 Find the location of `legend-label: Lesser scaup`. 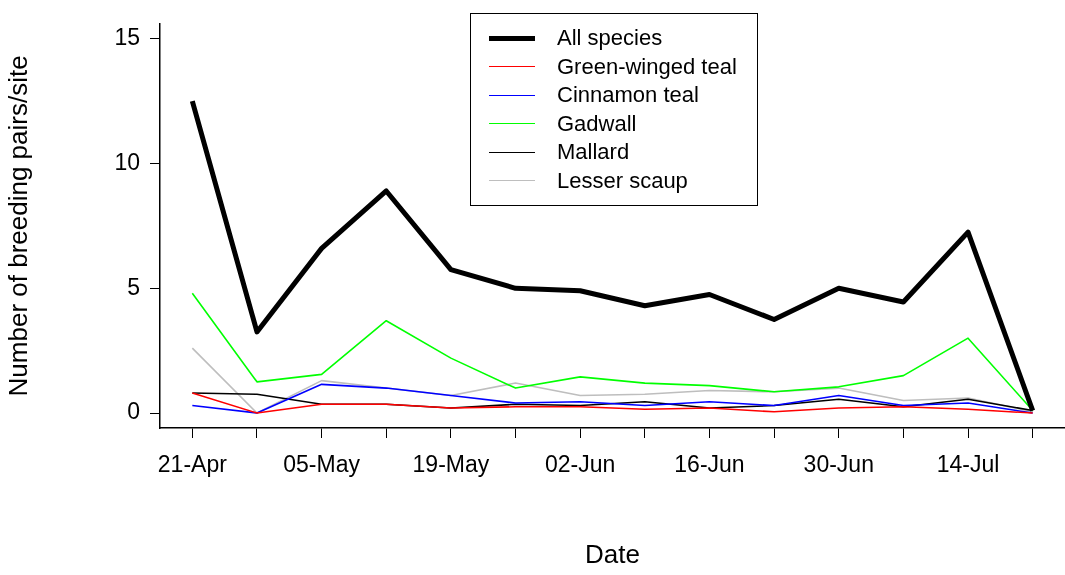

legend-label: Lesser scaup is located at coordinates (622, 180).